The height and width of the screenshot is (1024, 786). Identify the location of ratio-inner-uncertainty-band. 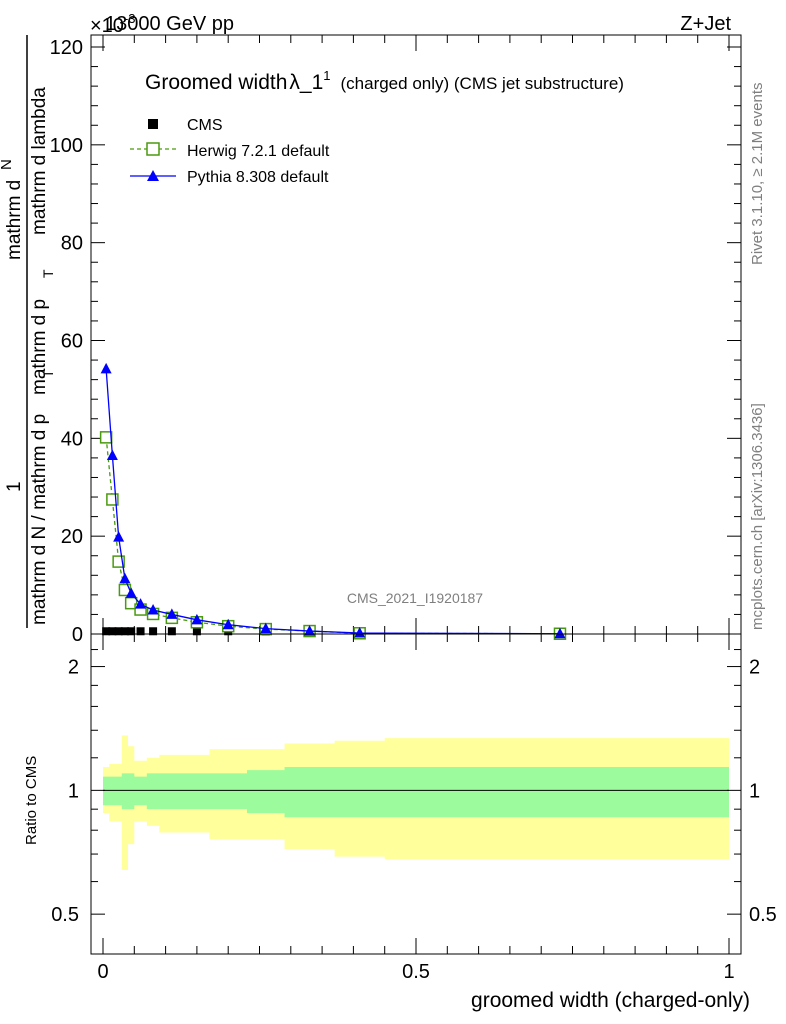
(416, 792).